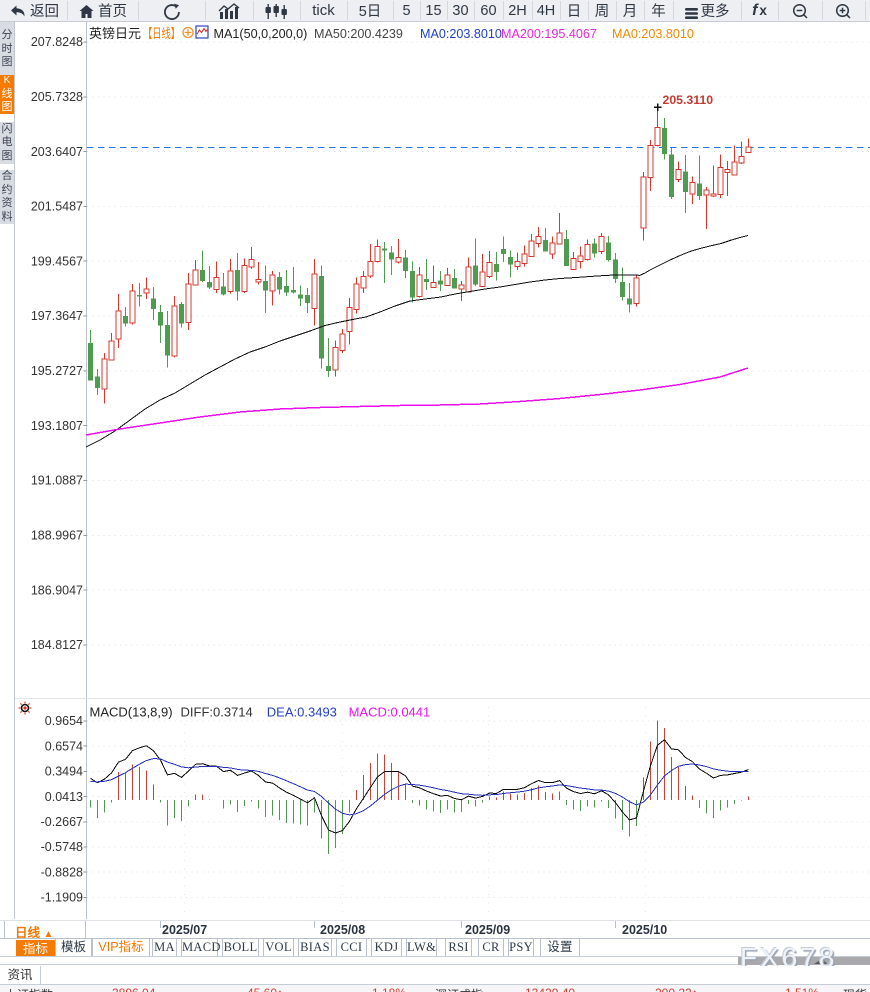 The height and width of the screenshot is (992, 870). I want to click on svg-text: MACD:0.0441, so click(390, 712).